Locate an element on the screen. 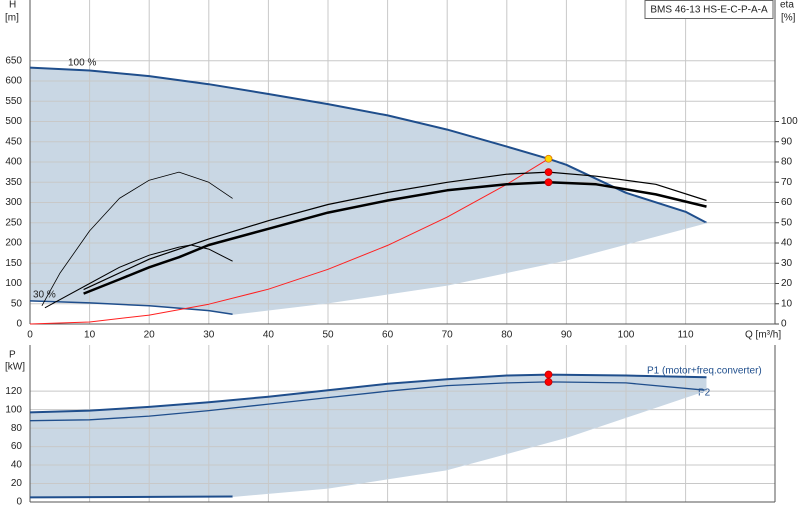  x-tick-label: 10 is located at coordinates (90, 335).